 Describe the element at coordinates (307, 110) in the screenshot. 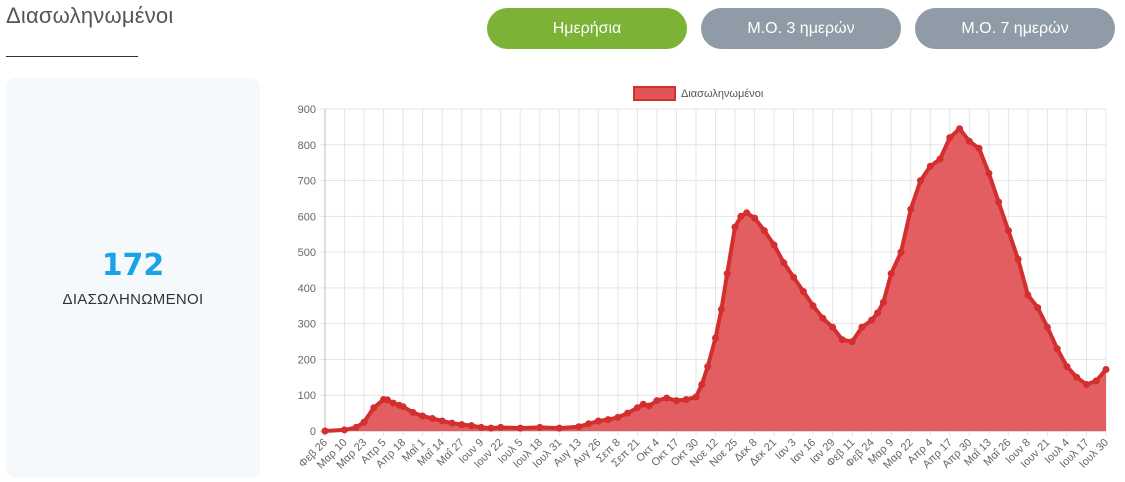

I see `y-tick-label: 900` at that location.